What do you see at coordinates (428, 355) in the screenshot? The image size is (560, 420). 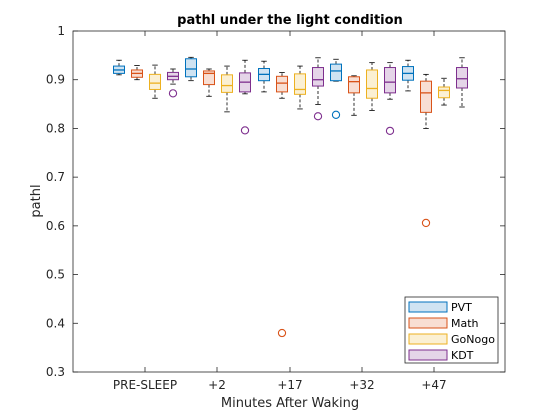 I see `legend-swatch-kdt` at bounding box center [428, 355].